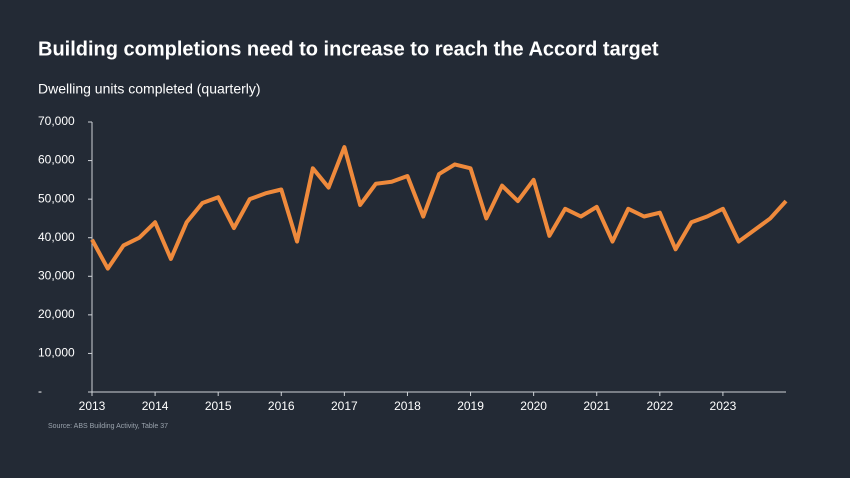  I want to click on chart-subtitle: Dwelling units completed (quarterly), so click(149, 89).